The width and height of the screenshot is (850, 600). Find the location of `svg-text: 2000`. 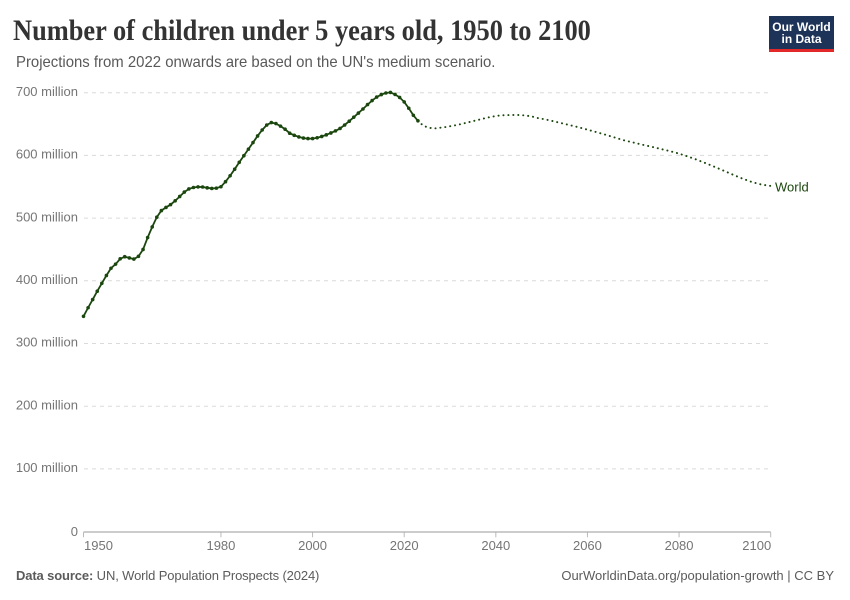

svg-text: 2000 is located at coordinates (312, 545).